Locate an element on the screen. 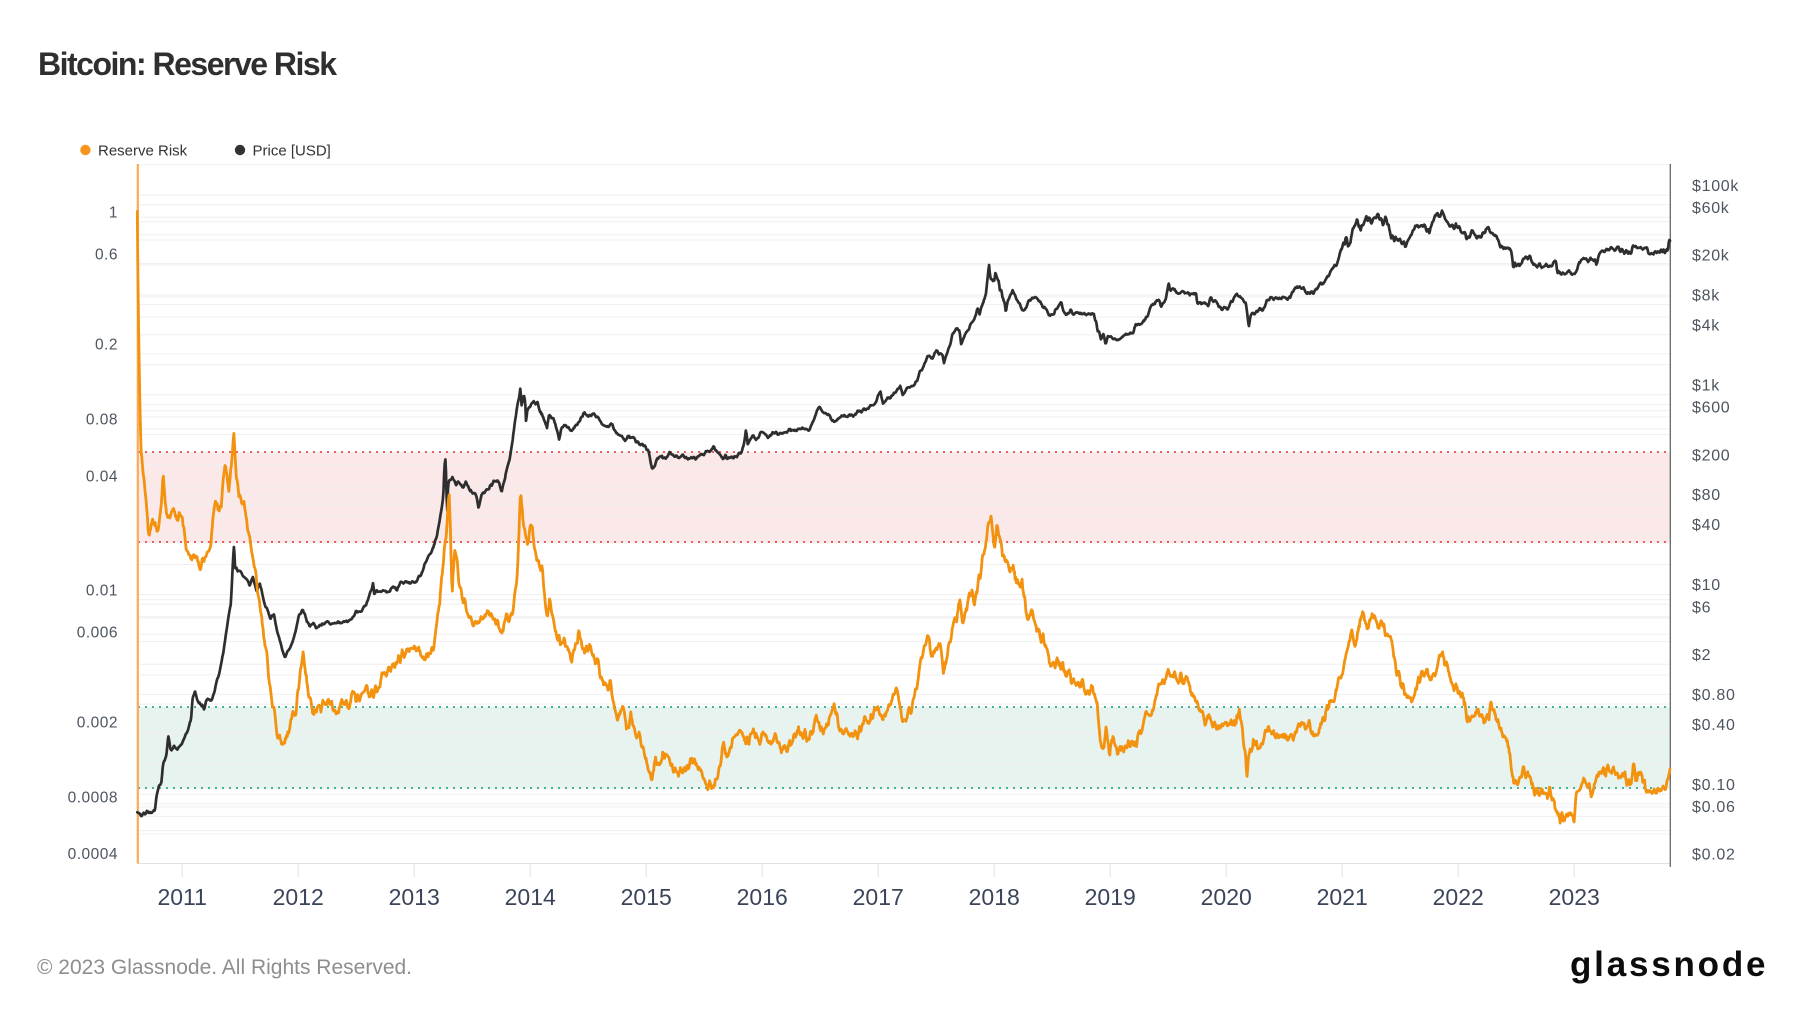 The height and width of the screenshot is (1013, 1800). svg-text: $0.06 is located at coordinates (1714, 807).